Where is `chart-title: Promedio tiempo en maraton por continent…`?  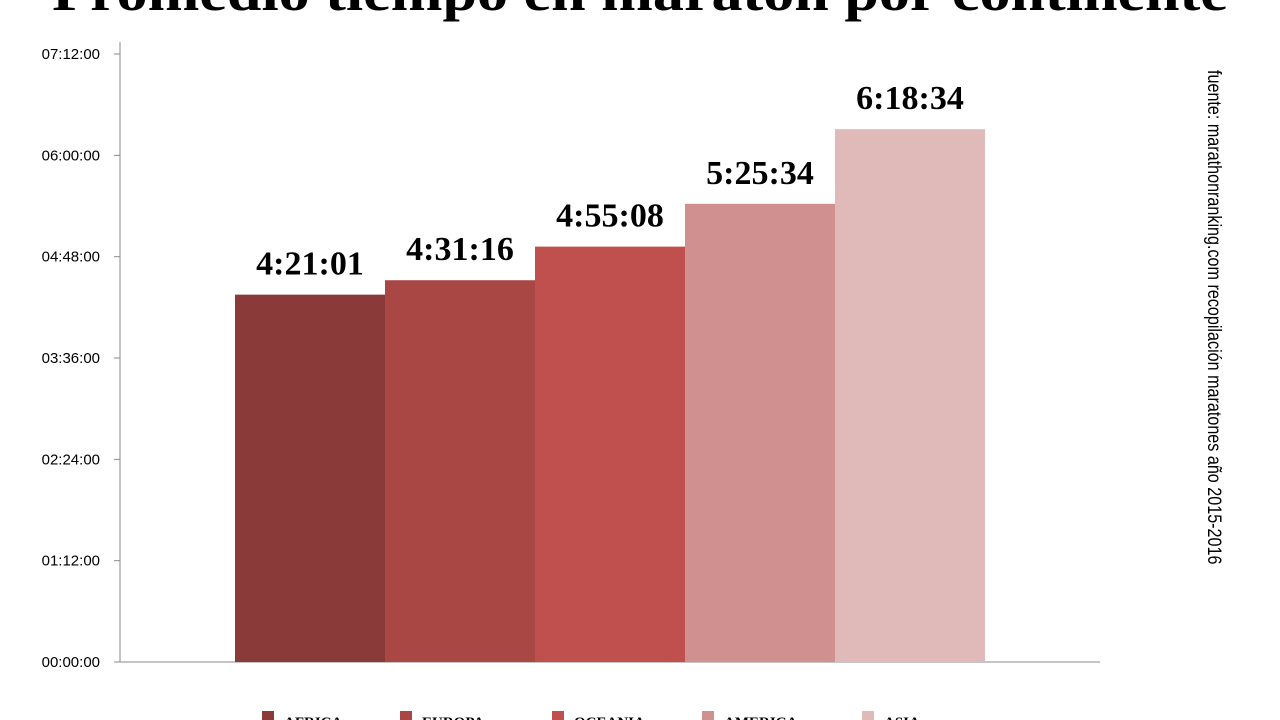 chart-title: Promedio tiempo en maraton por continent… is located at coordinates (640, 11).